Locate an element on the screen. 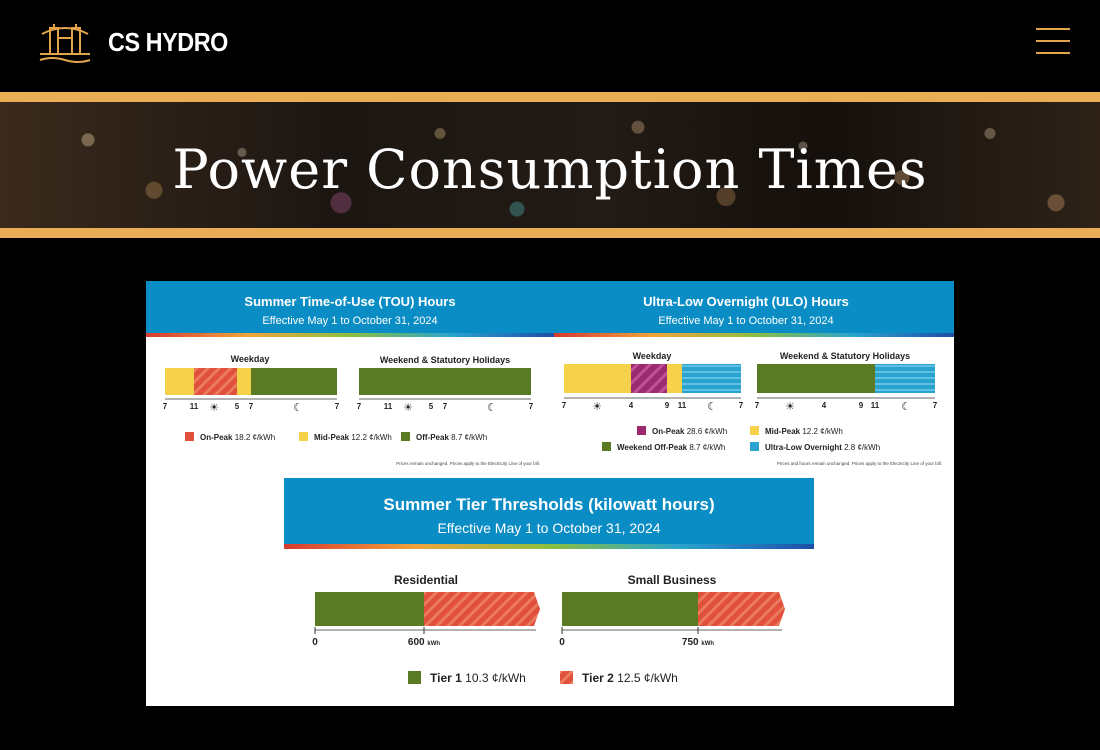 The width and height of the screenshot is (1100, 750). legend-tier2-price: 12.5 ¢/kWh is located at coordinates (647, 678).